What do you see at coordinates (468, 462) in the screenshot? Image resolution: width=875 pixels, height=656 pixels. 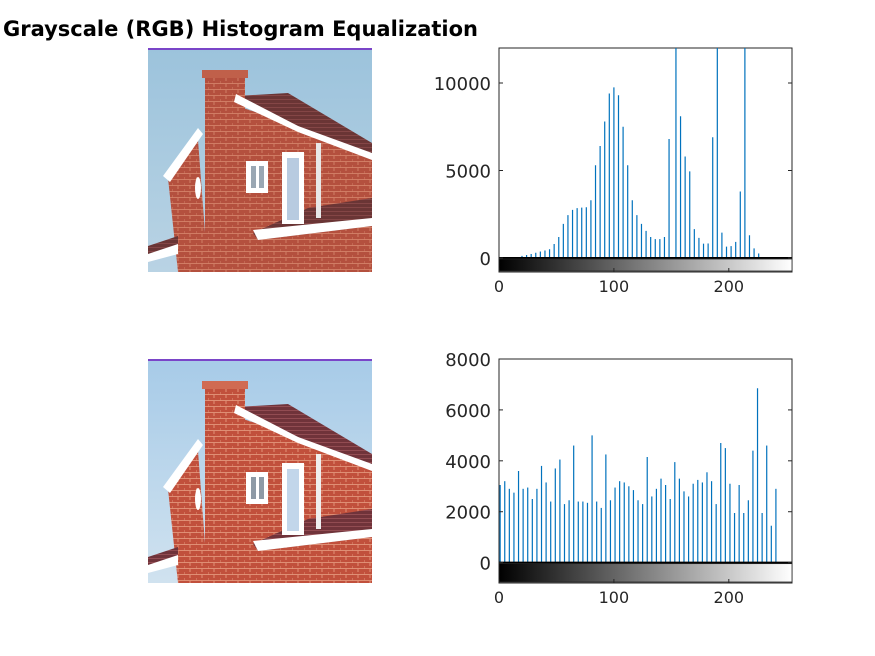 I see `y-tick-label: 4000` at bounding box center [468, 462].